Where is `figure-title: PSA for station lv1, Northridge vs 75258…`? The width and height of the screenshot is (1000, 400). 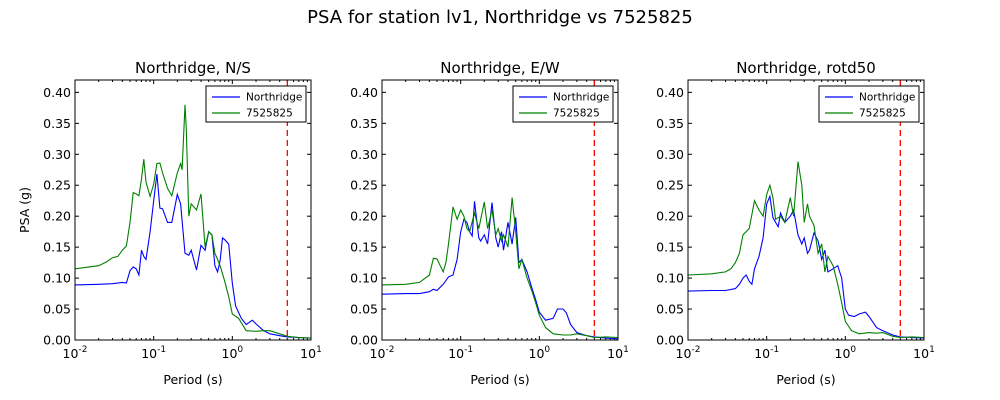
figure-title: PSA for station lv1, Northridge vs 75258… is located at coordinates (500, 17).